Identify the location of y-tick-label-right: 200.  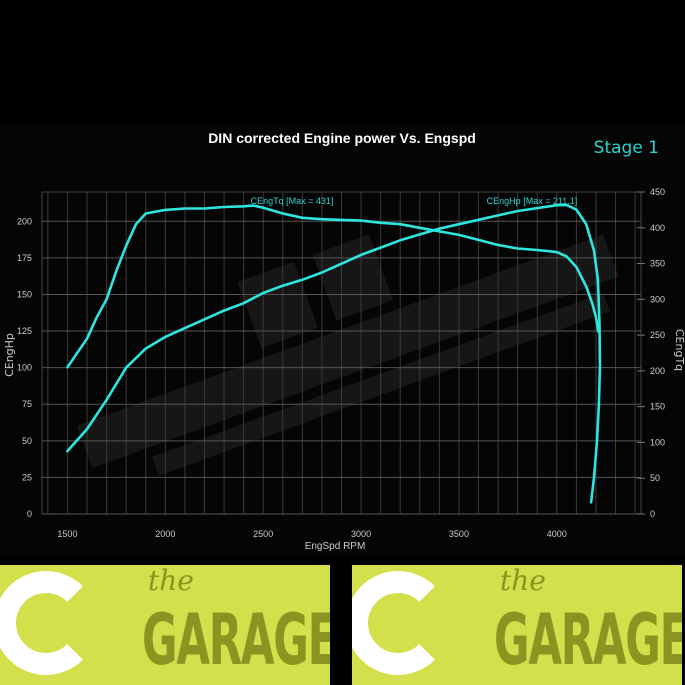
(657, 371).